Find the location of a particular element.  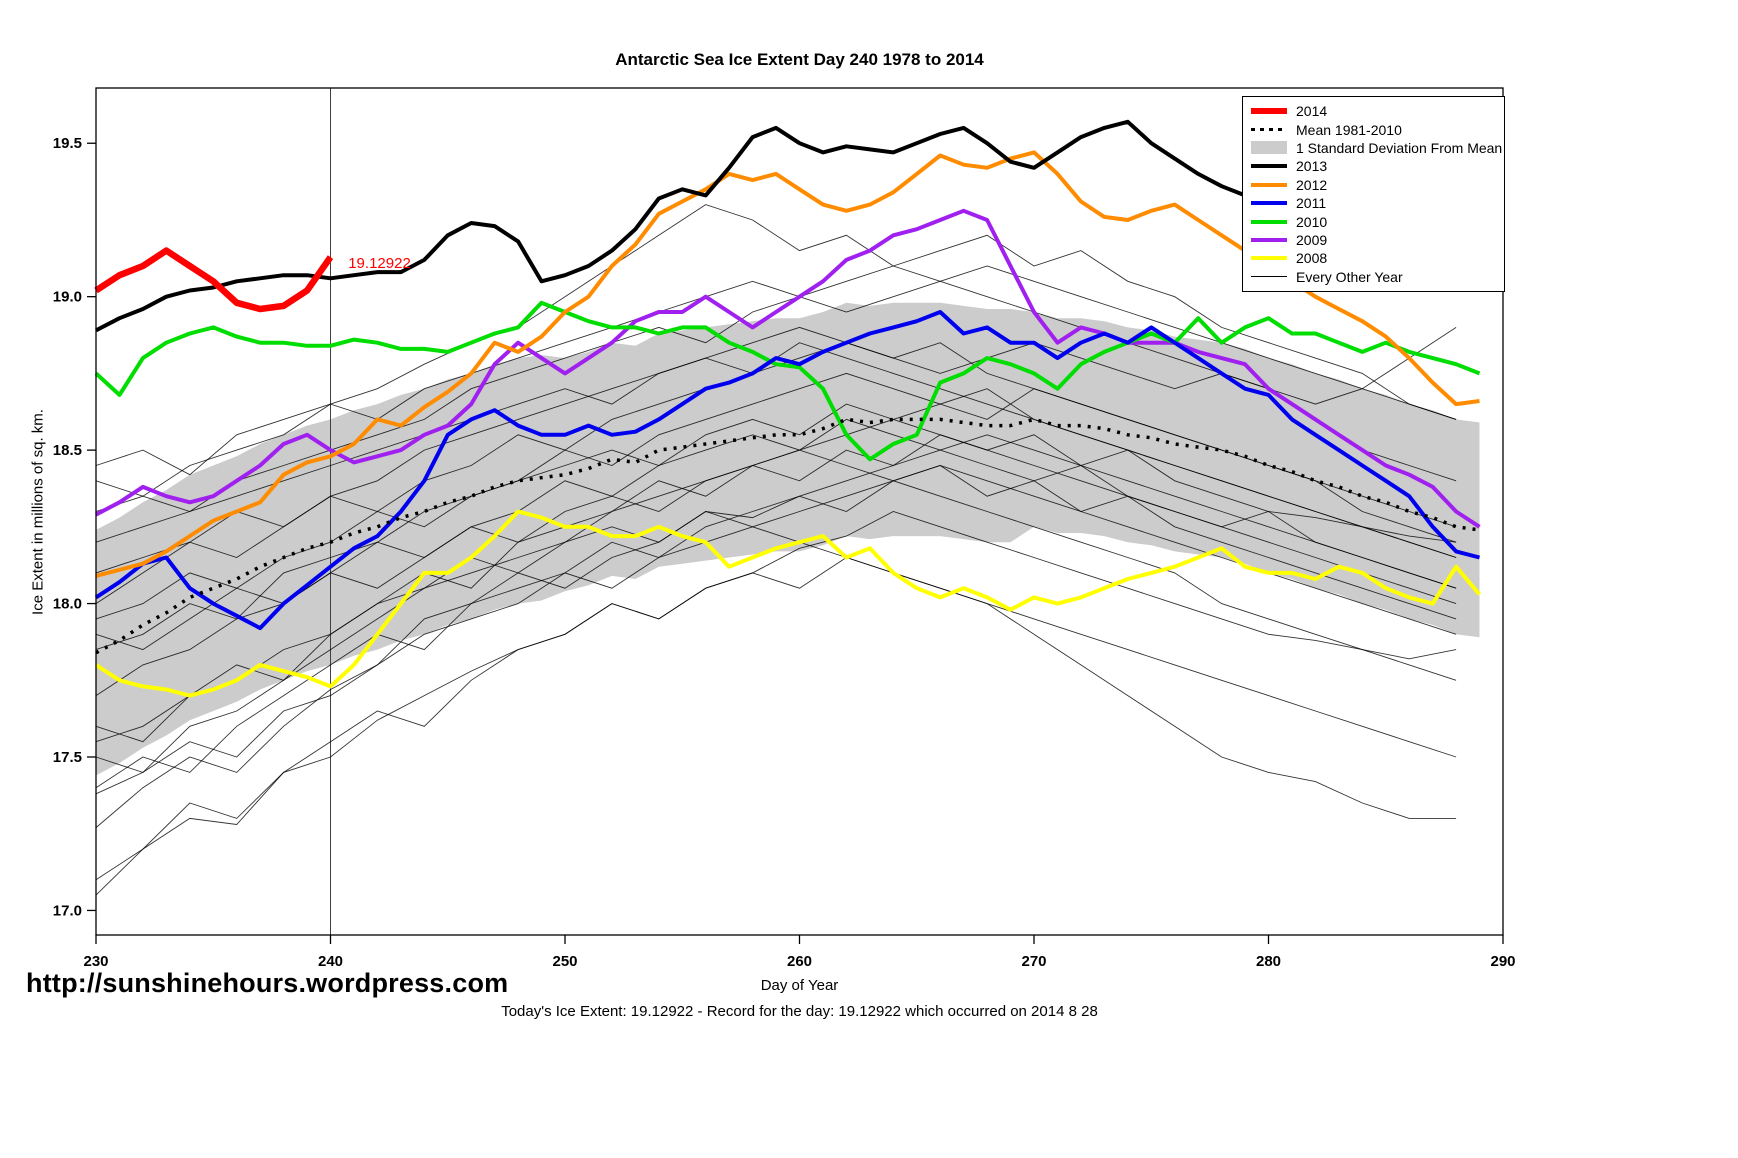

y-tick-label: 18.5 is located at coordinates (67, 450).